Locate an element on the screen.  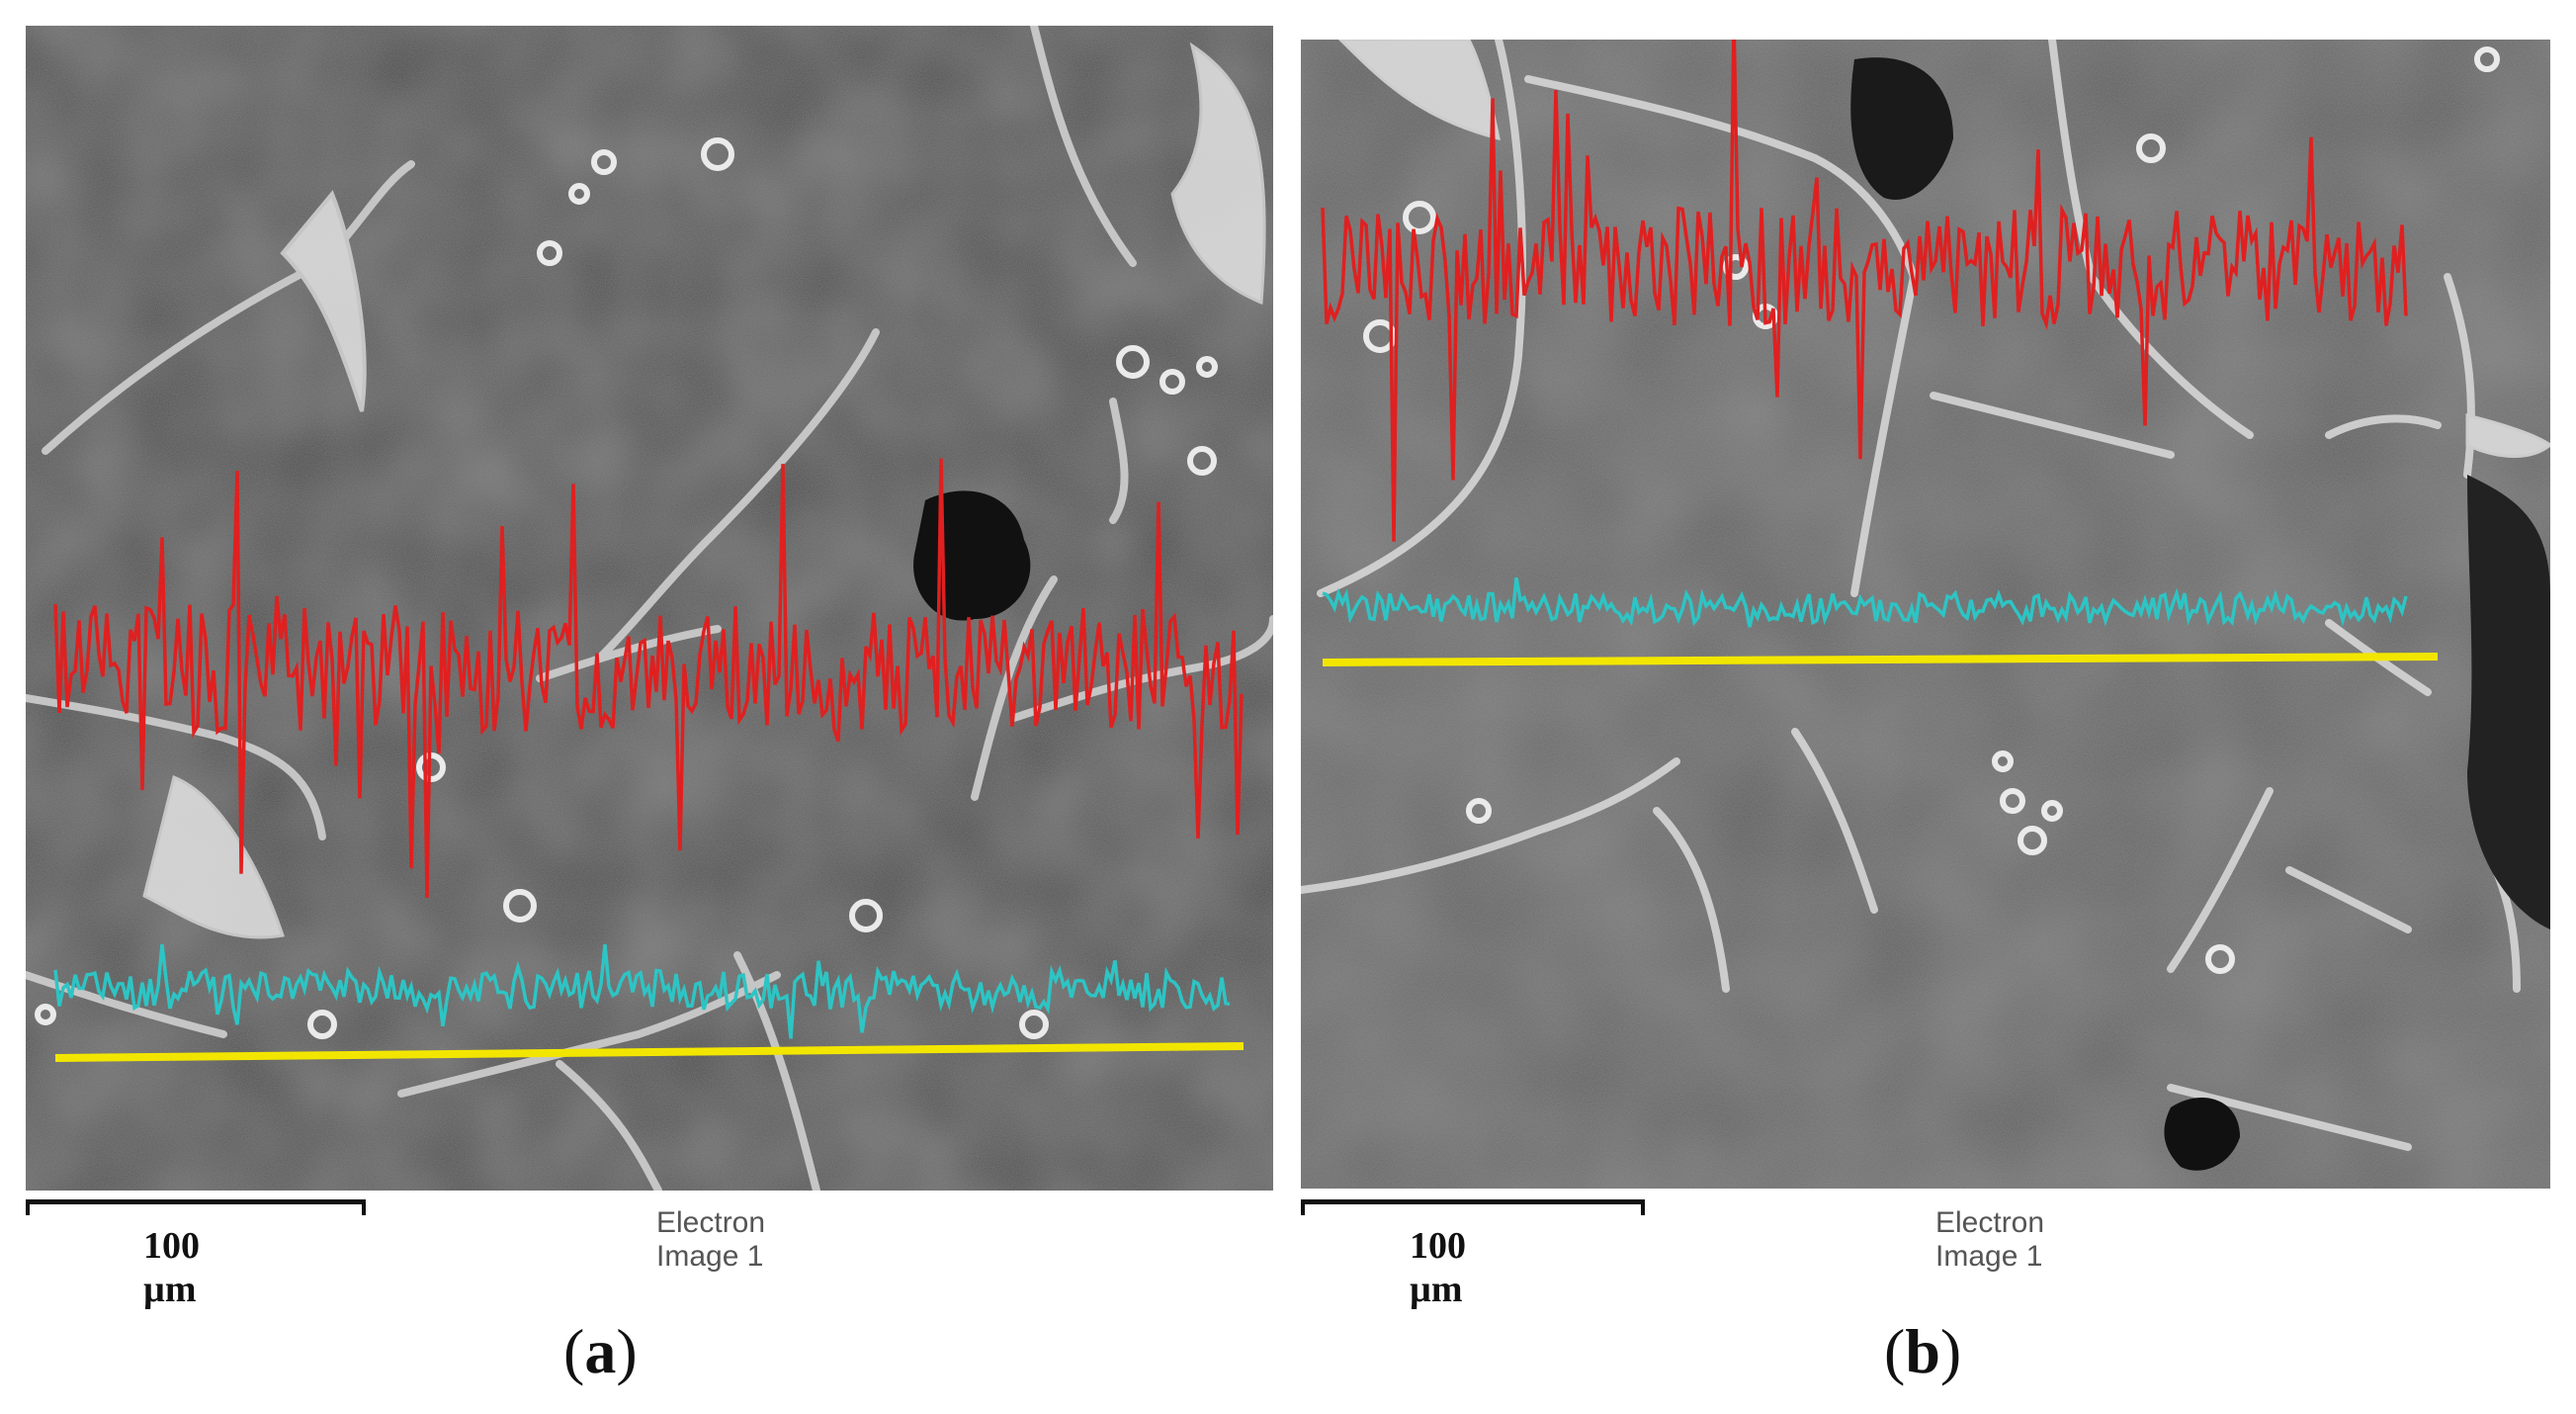
panel-label-letter: b is located at coordinates (1922, 1351).